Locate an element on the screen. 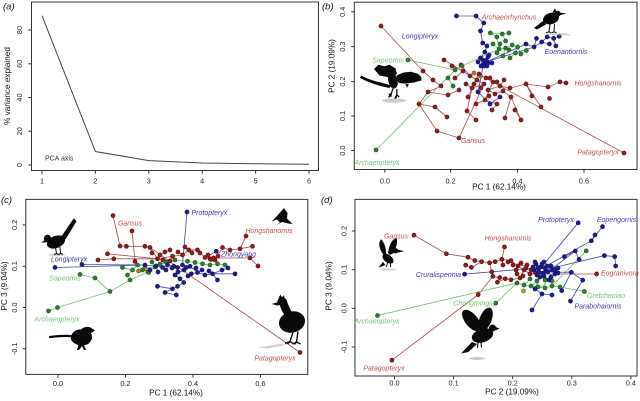 The image size is (640, 401). svg-text: Eogranivora is located at coordinates (620, 274).